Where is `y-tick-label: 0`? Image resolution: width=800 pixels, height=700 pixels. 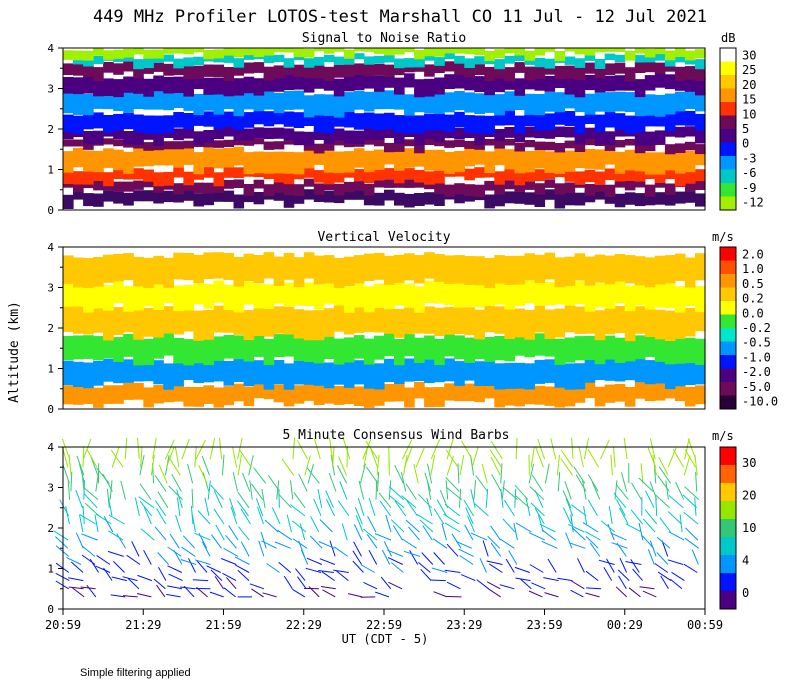
y-tick-label: 0 is located at coordinates (50, 409).